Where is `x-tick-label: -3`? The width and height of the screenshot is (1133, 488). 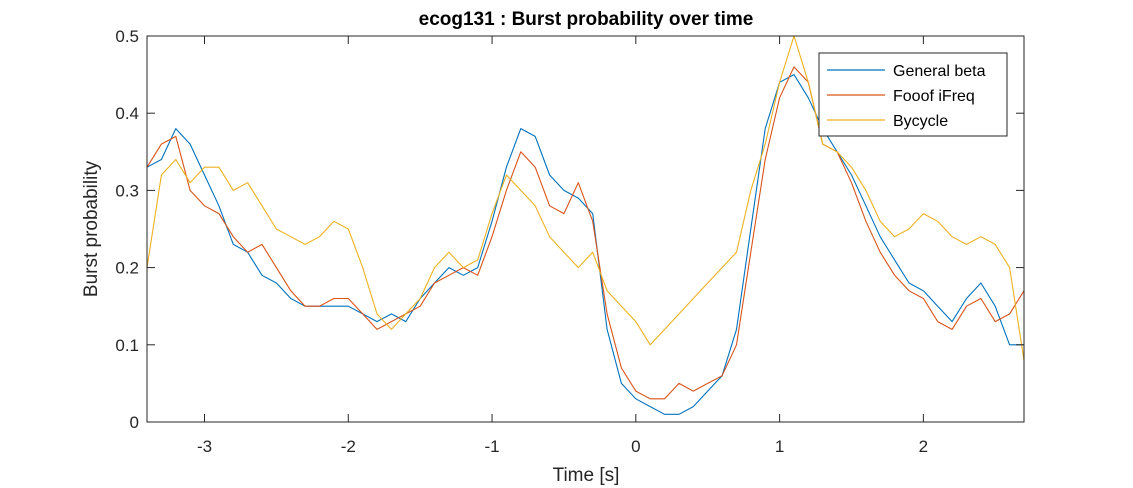 x-tick-label: -3 is located at coordinates (204, 446).